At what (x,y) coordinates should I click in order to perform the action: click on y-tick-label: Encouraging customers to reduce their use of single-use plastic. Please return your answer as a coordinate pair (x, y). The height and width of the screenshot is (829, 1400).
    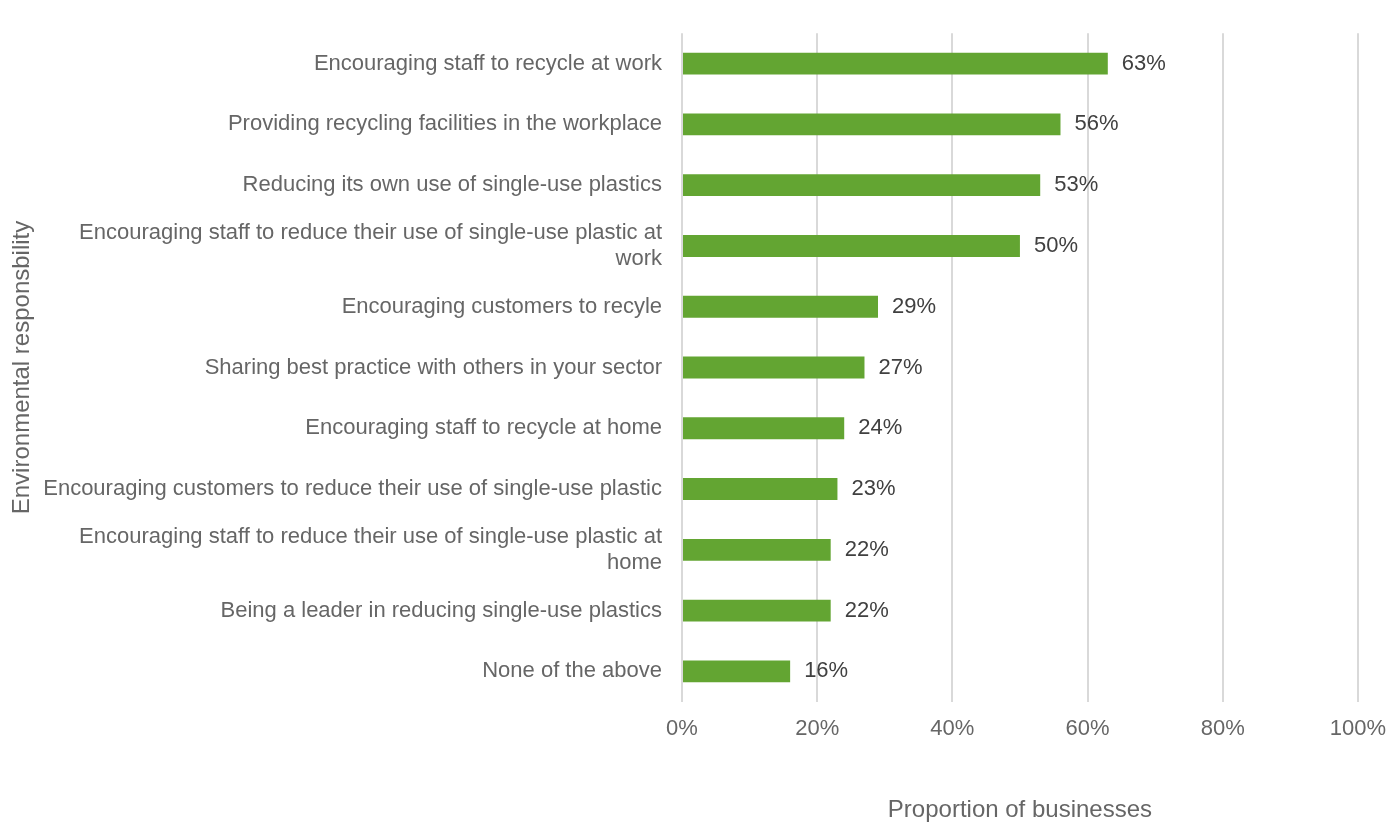
    Looking at the image, I should click on (352, 488).